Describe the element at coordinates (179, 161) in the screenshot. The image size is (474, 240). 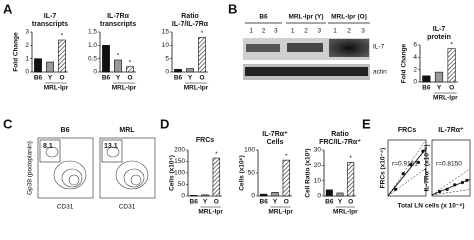
I see `y-tick-label: 150` at that location.